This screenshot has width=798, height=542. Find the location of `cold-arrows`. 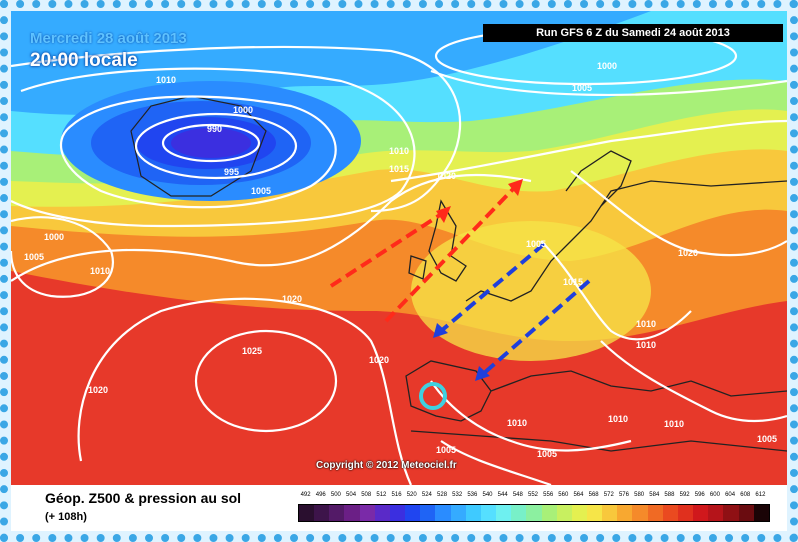

cold-arrows is located at coordinates (512, 311).